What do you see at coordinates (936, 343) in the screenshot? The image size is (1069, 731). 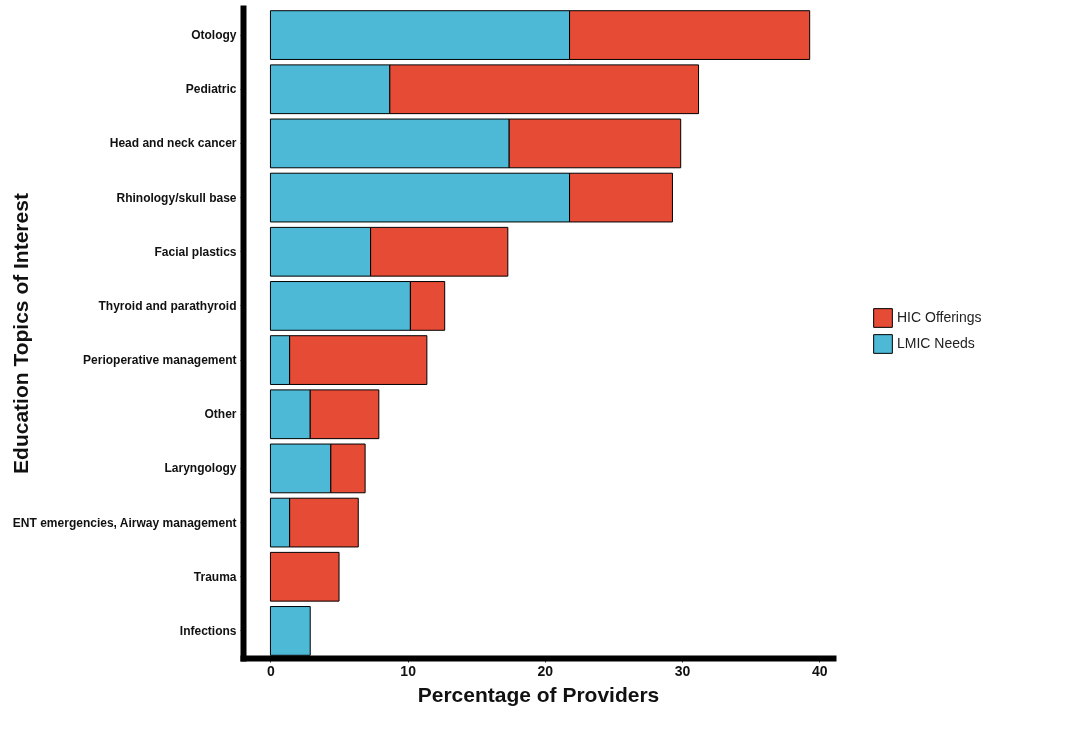 I see `legend-label: LMIC Needs` at bounding box center [936, 343].